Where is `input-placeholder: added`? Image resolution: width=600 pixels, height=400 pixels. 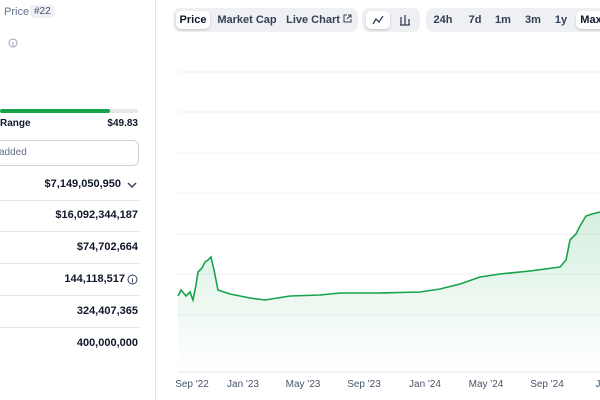 input-placeholder: added is located at coordinates (13, 152).